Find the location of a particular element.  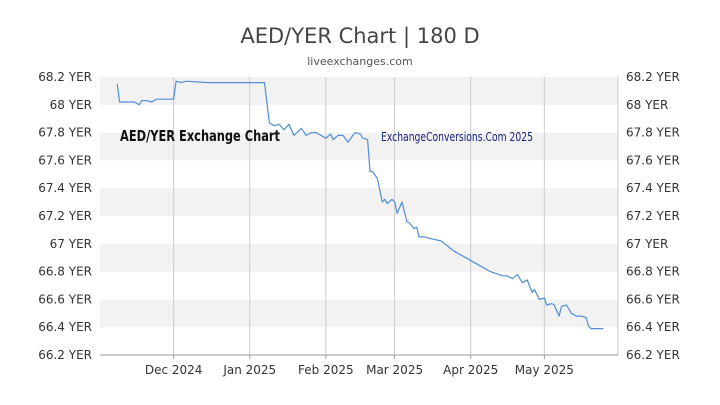

y-tick-label-left: 66.8 YER is located at coordinates (65, 272).